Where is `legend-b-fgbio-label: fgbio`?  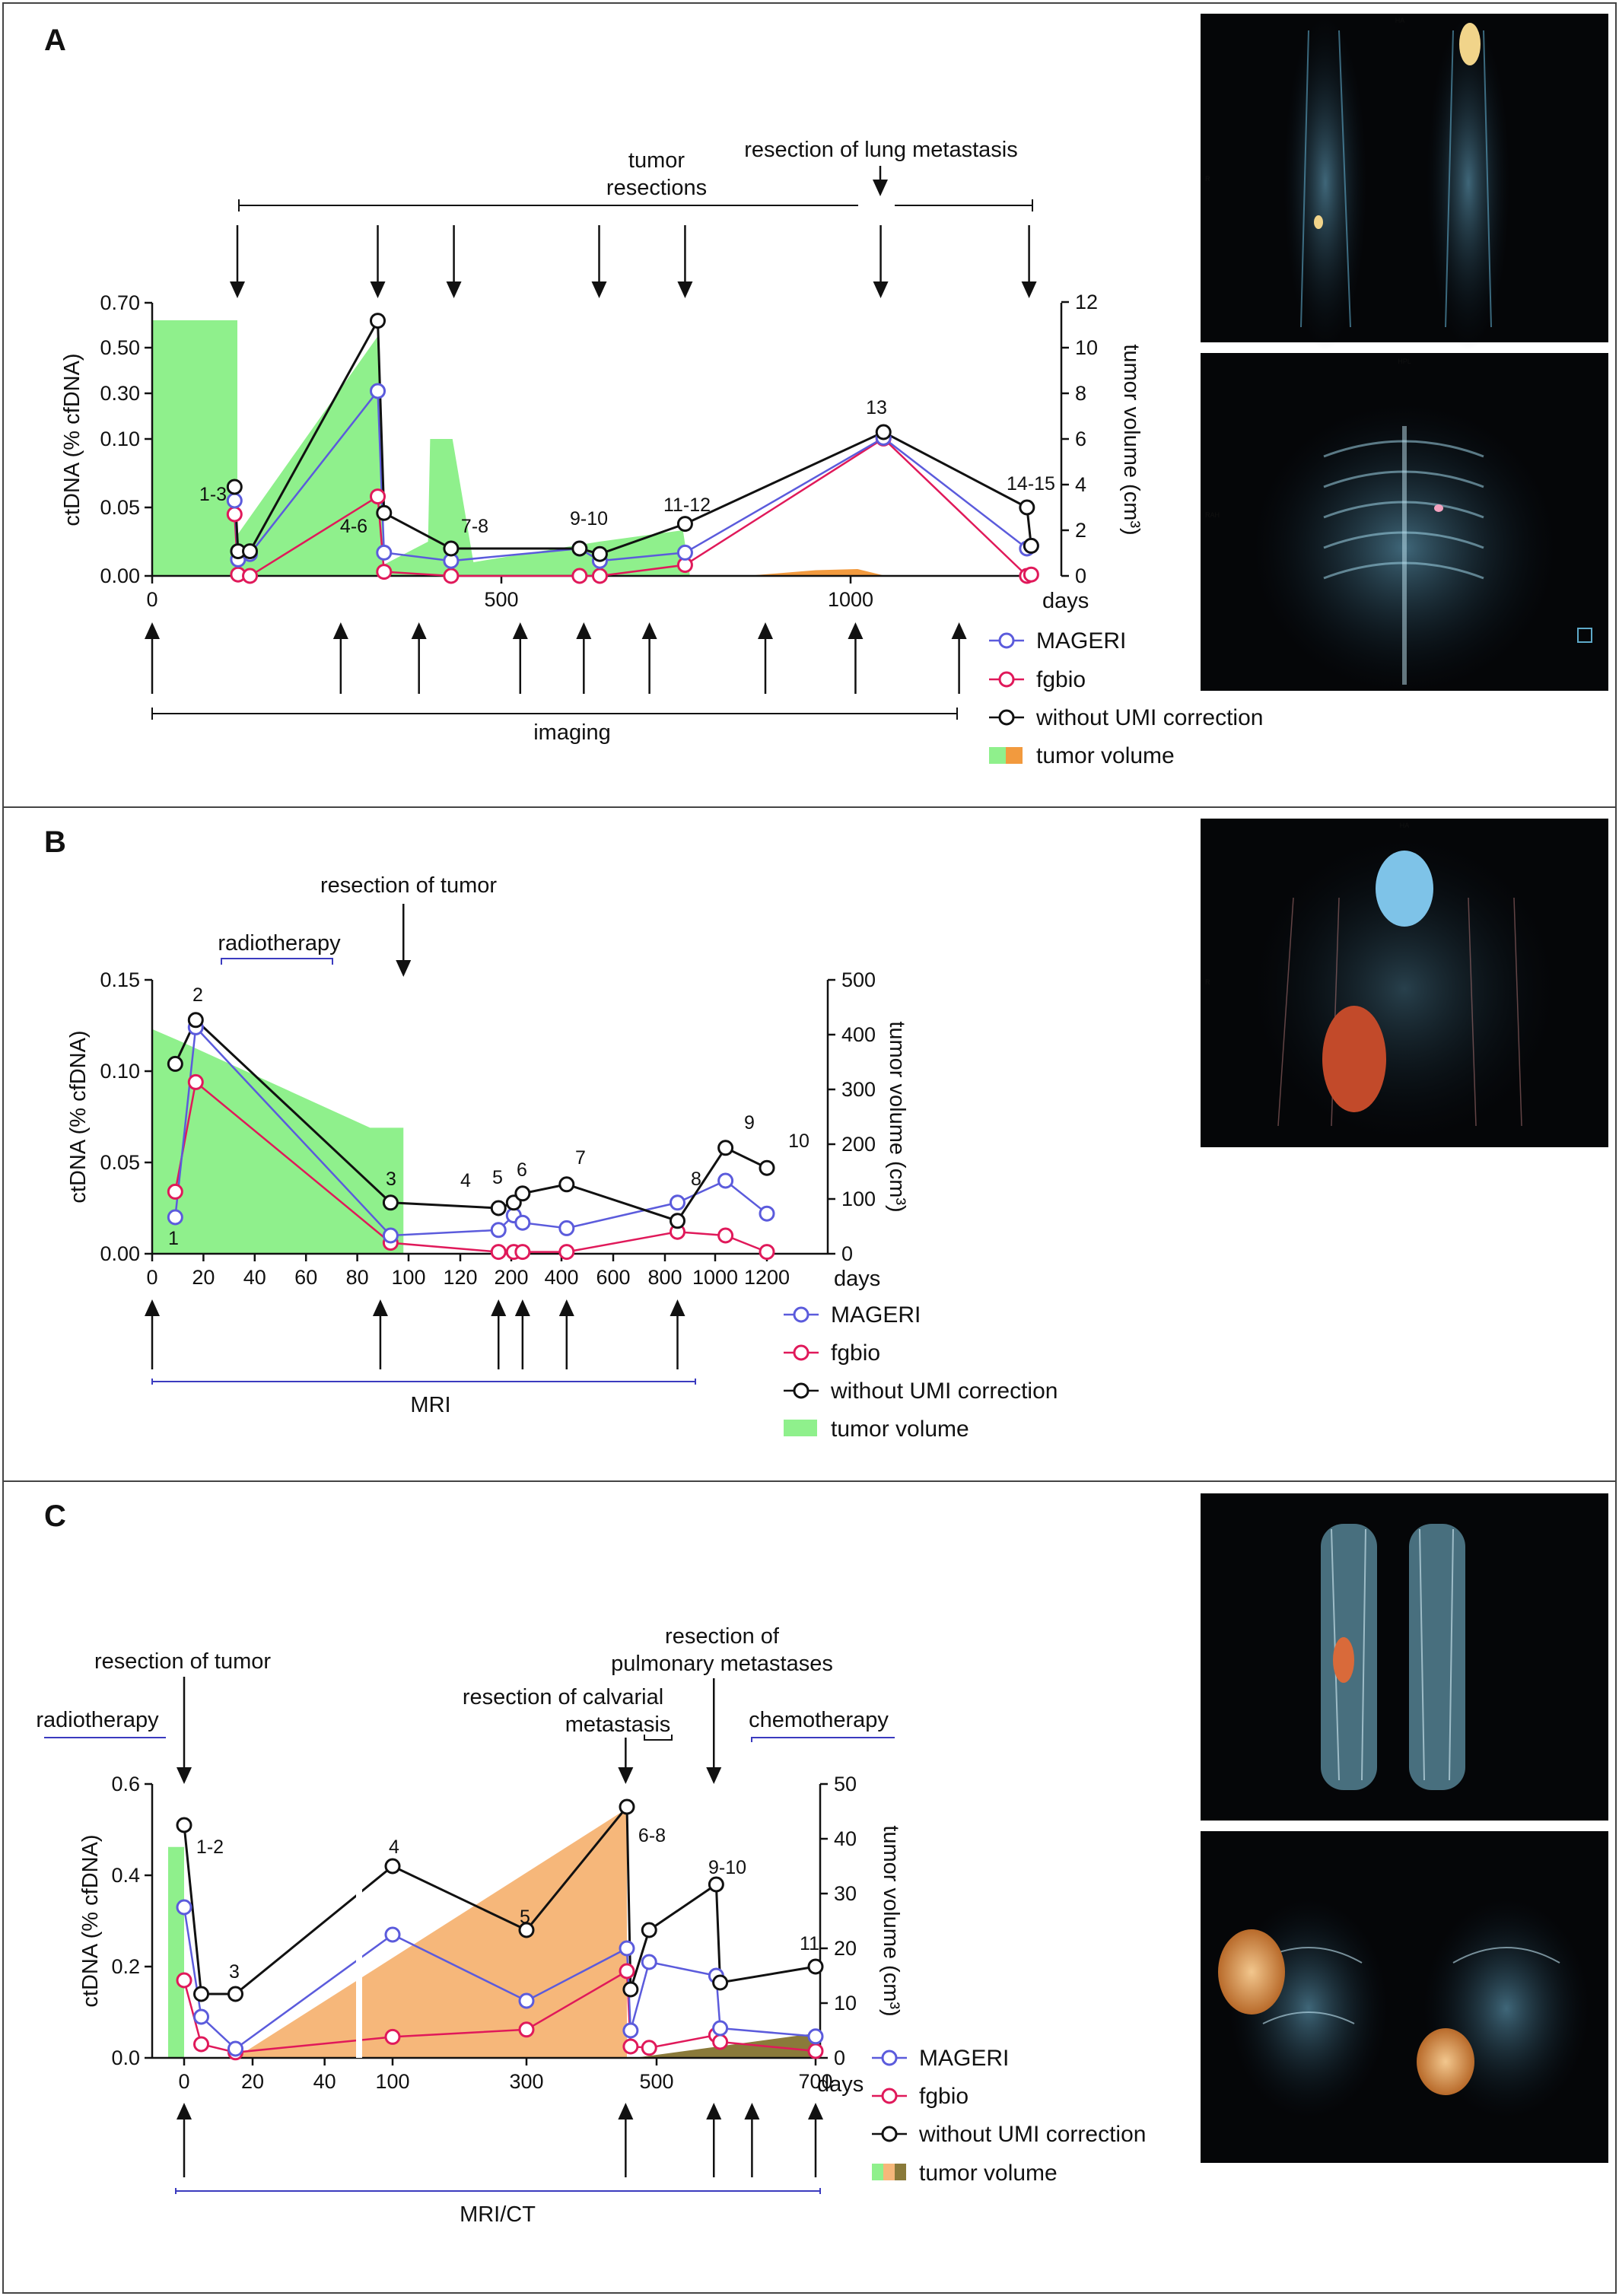
legend-b-fgbio-label: fgbio is located at coordinates (855, 1353).